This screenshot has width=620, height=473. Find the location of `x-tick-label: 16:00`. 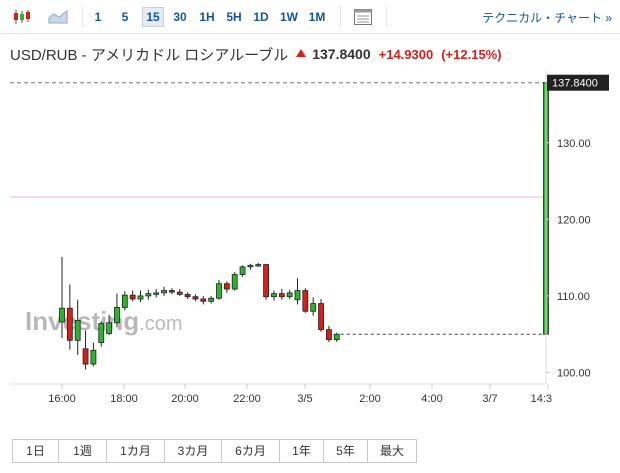

x-tick-label: 16:00 is located at coordinates (62, 399).